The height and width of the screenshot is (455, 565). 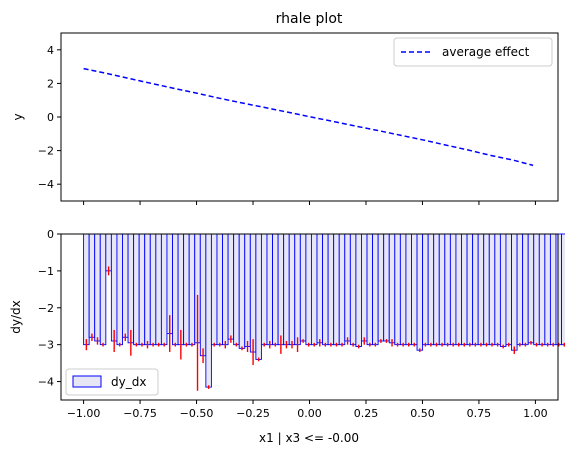 What do you see at coordinates (309, 19) in the screenshot?
I see `chart-title: rhale plot` at bounding box center [309, 19].